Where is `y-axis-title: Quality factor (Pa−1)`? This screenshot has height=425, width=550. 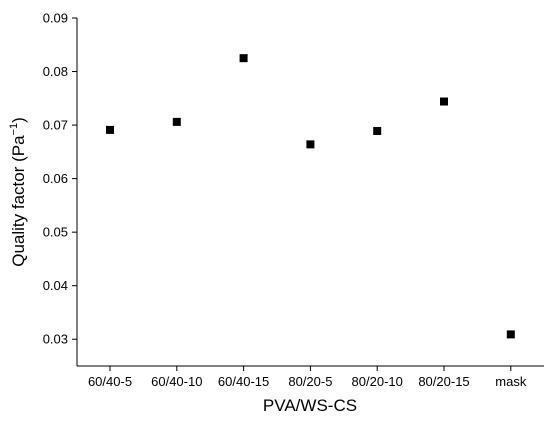 y-axis-title: Quality factor (Pa−1) is located at coordinates (18, 192).